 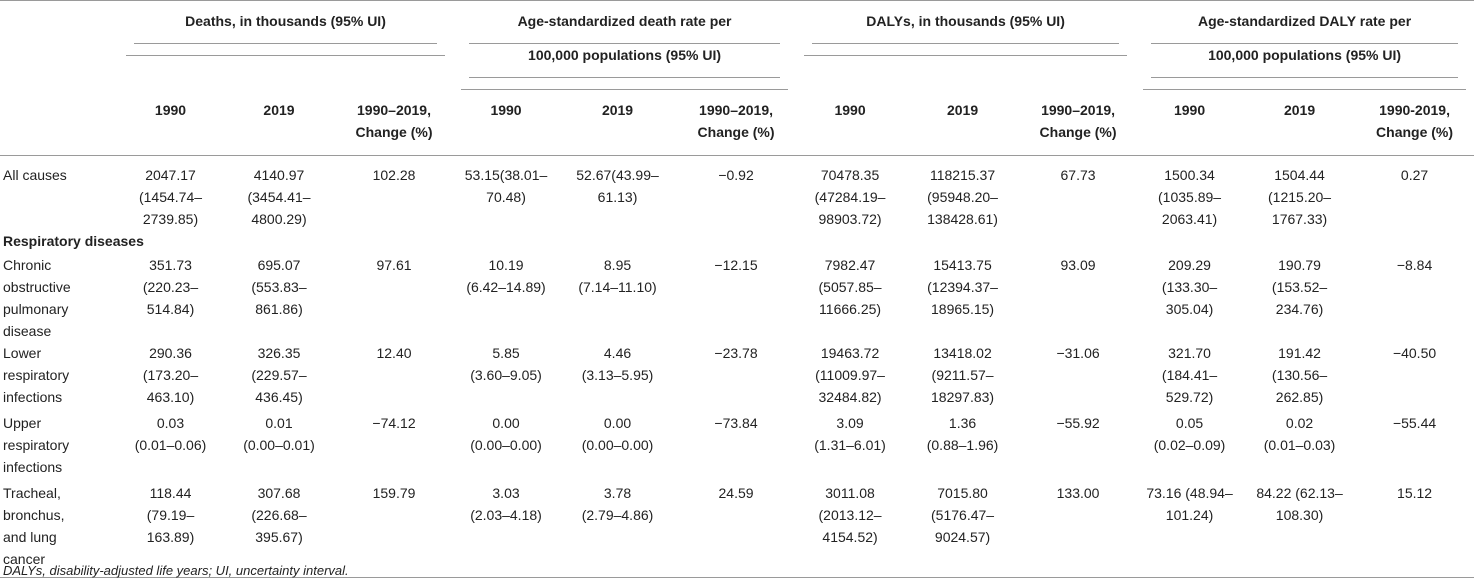 I want to click on cell-text-line: 3.03, so click(x=506, y=493).